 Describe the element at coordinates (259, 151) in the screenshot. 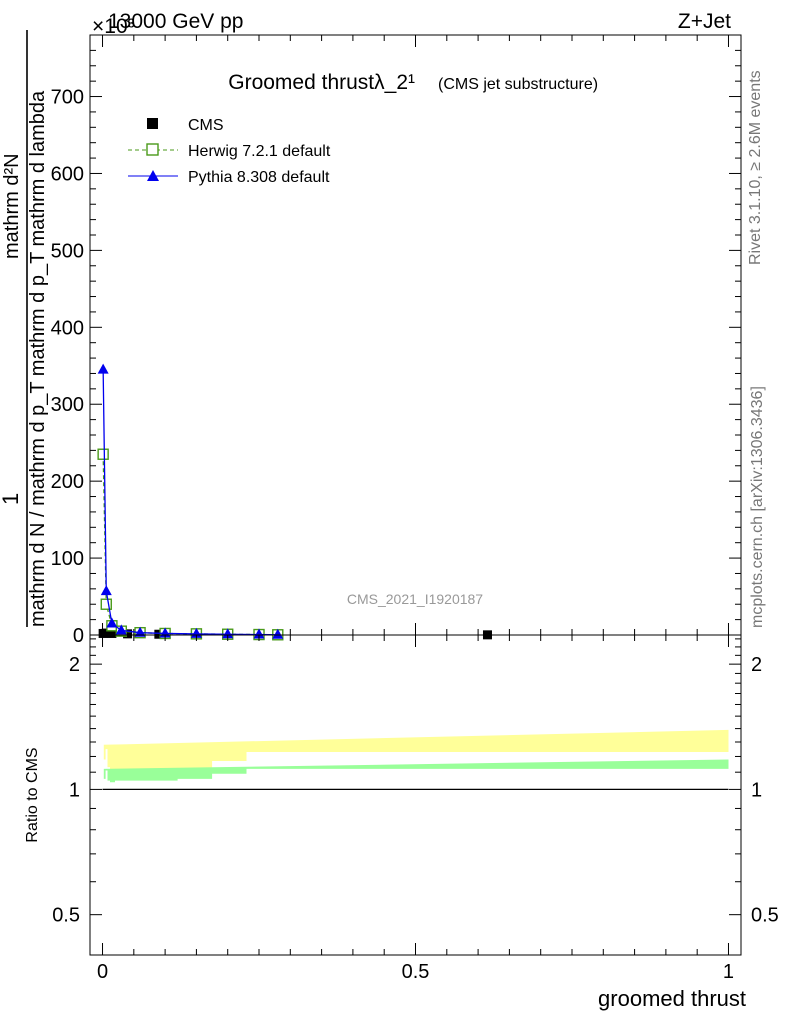

I see `legend-herwig-label: Herwig 7.2.1 default` at that location.